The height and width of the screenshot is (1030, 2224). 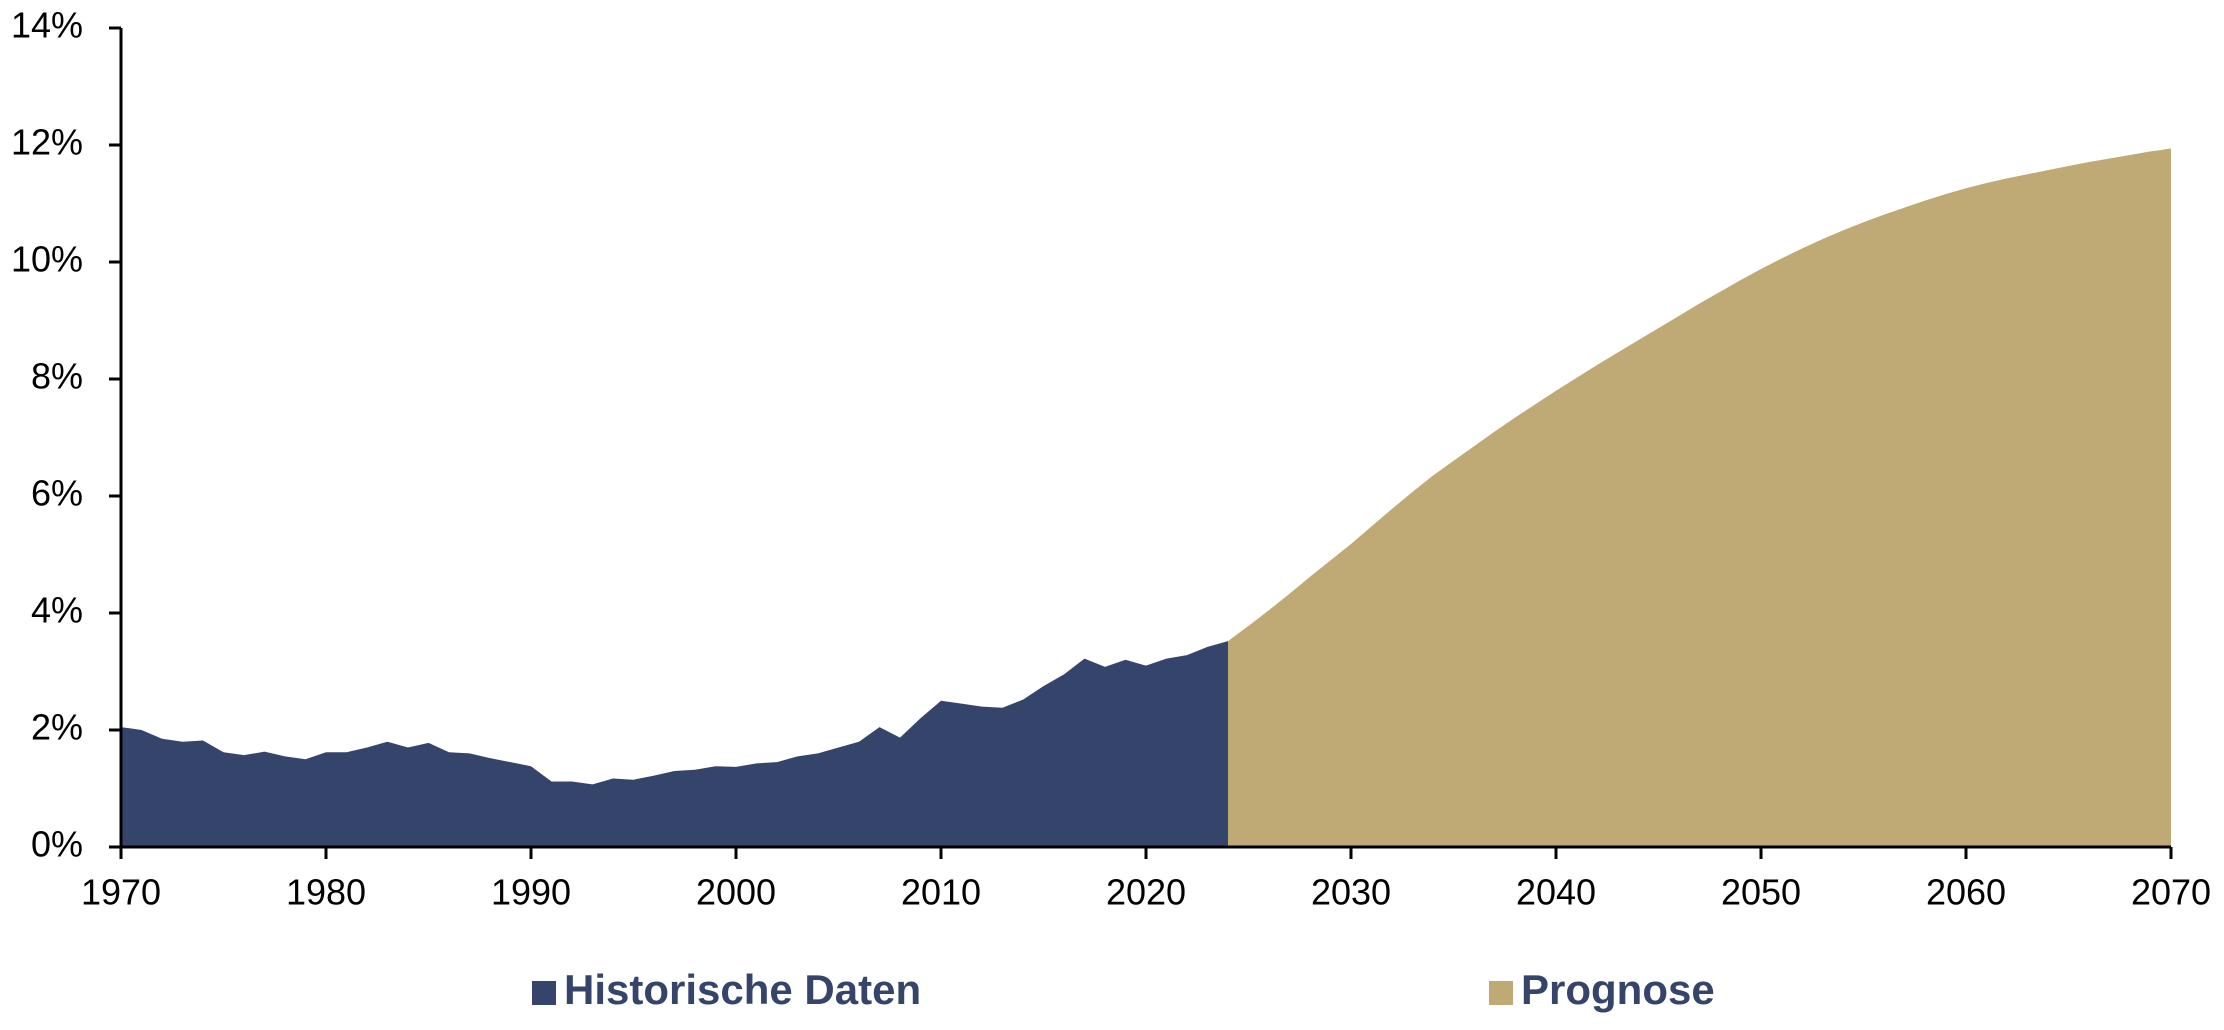 What do you see at coordinates (1618, 989) in the screenshot?
I see `legend-label: Prognose` at bounding box center [1618, 989].